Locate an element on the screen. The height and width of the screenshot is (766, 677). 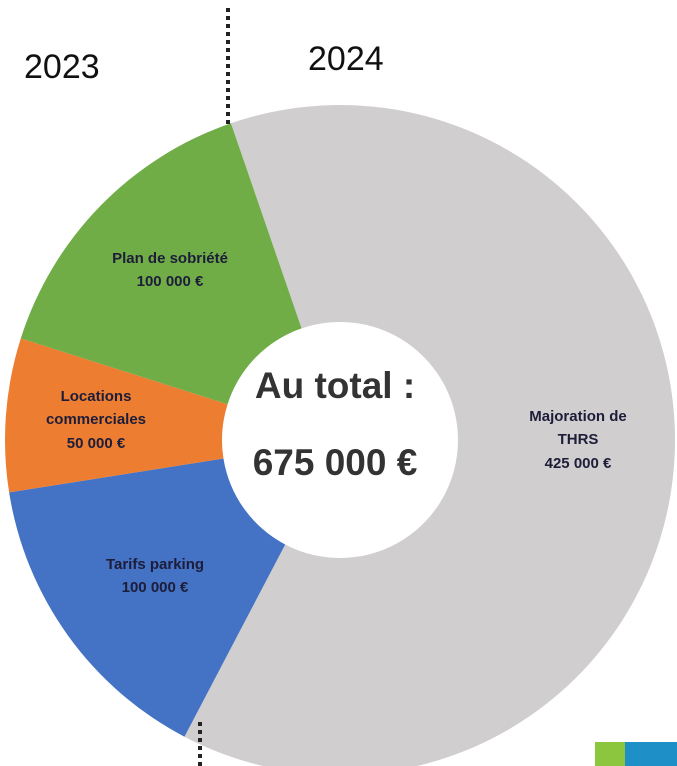
center-total: 675 000 € is located at coordinates (335, 462).